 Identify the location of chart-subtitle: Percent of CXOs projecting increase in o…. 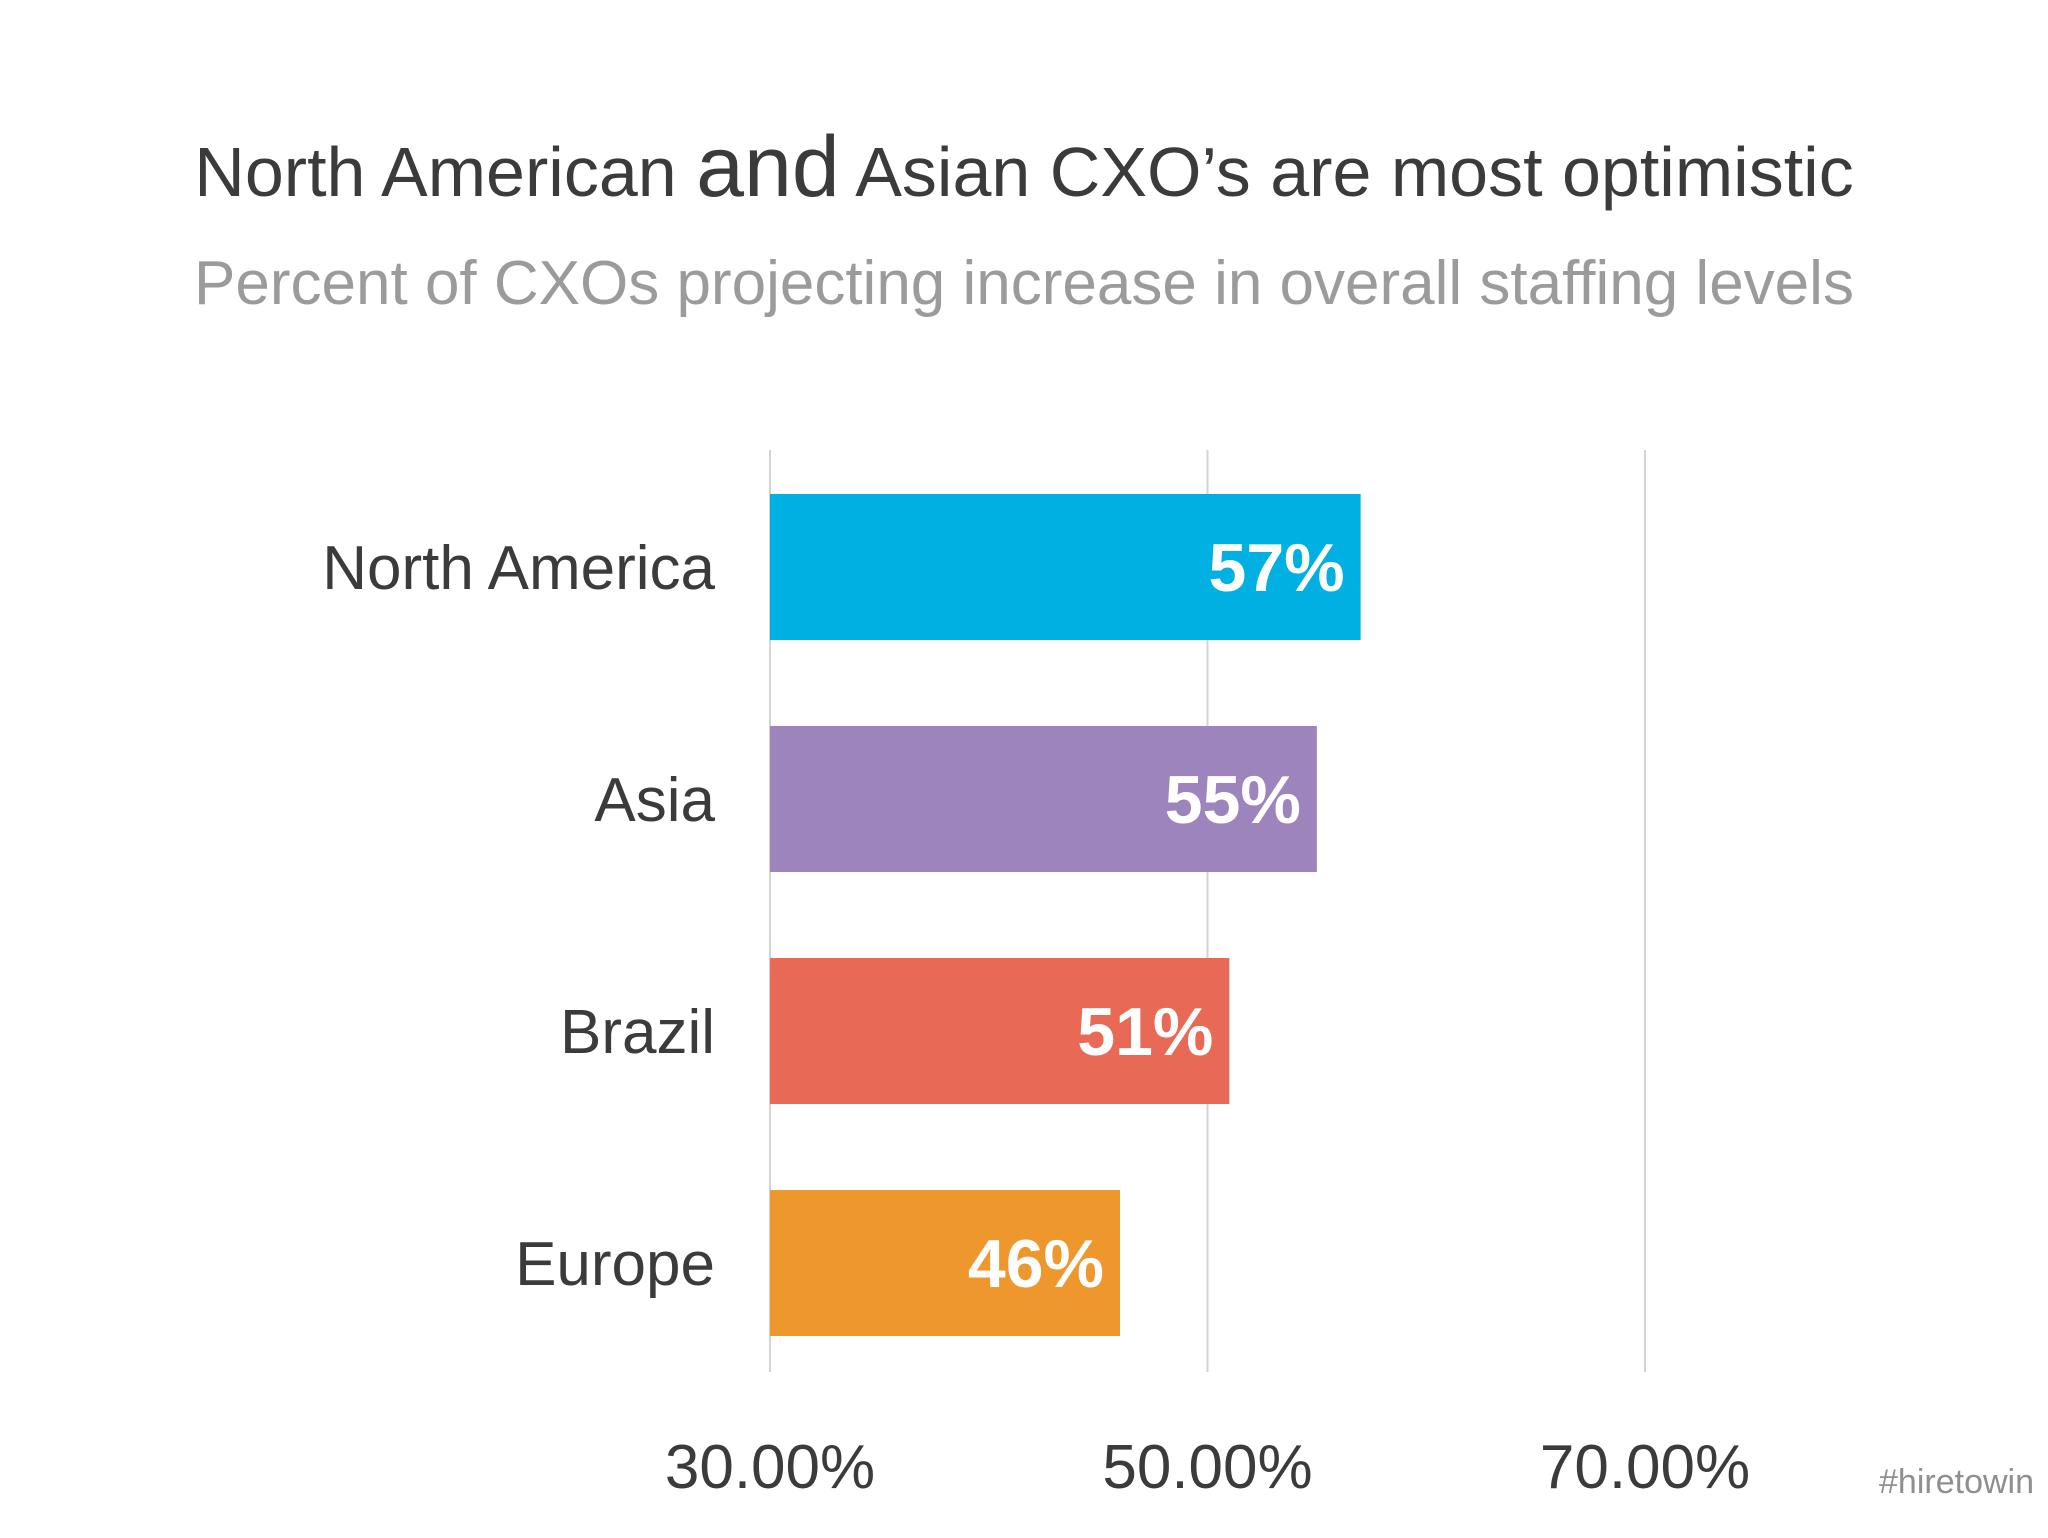
(1024, 283).